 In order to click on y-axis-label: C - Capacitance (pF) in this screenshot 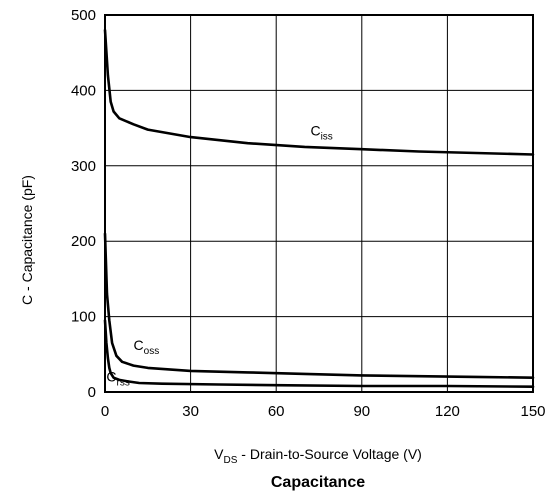, I will do `click(27, 240)`.